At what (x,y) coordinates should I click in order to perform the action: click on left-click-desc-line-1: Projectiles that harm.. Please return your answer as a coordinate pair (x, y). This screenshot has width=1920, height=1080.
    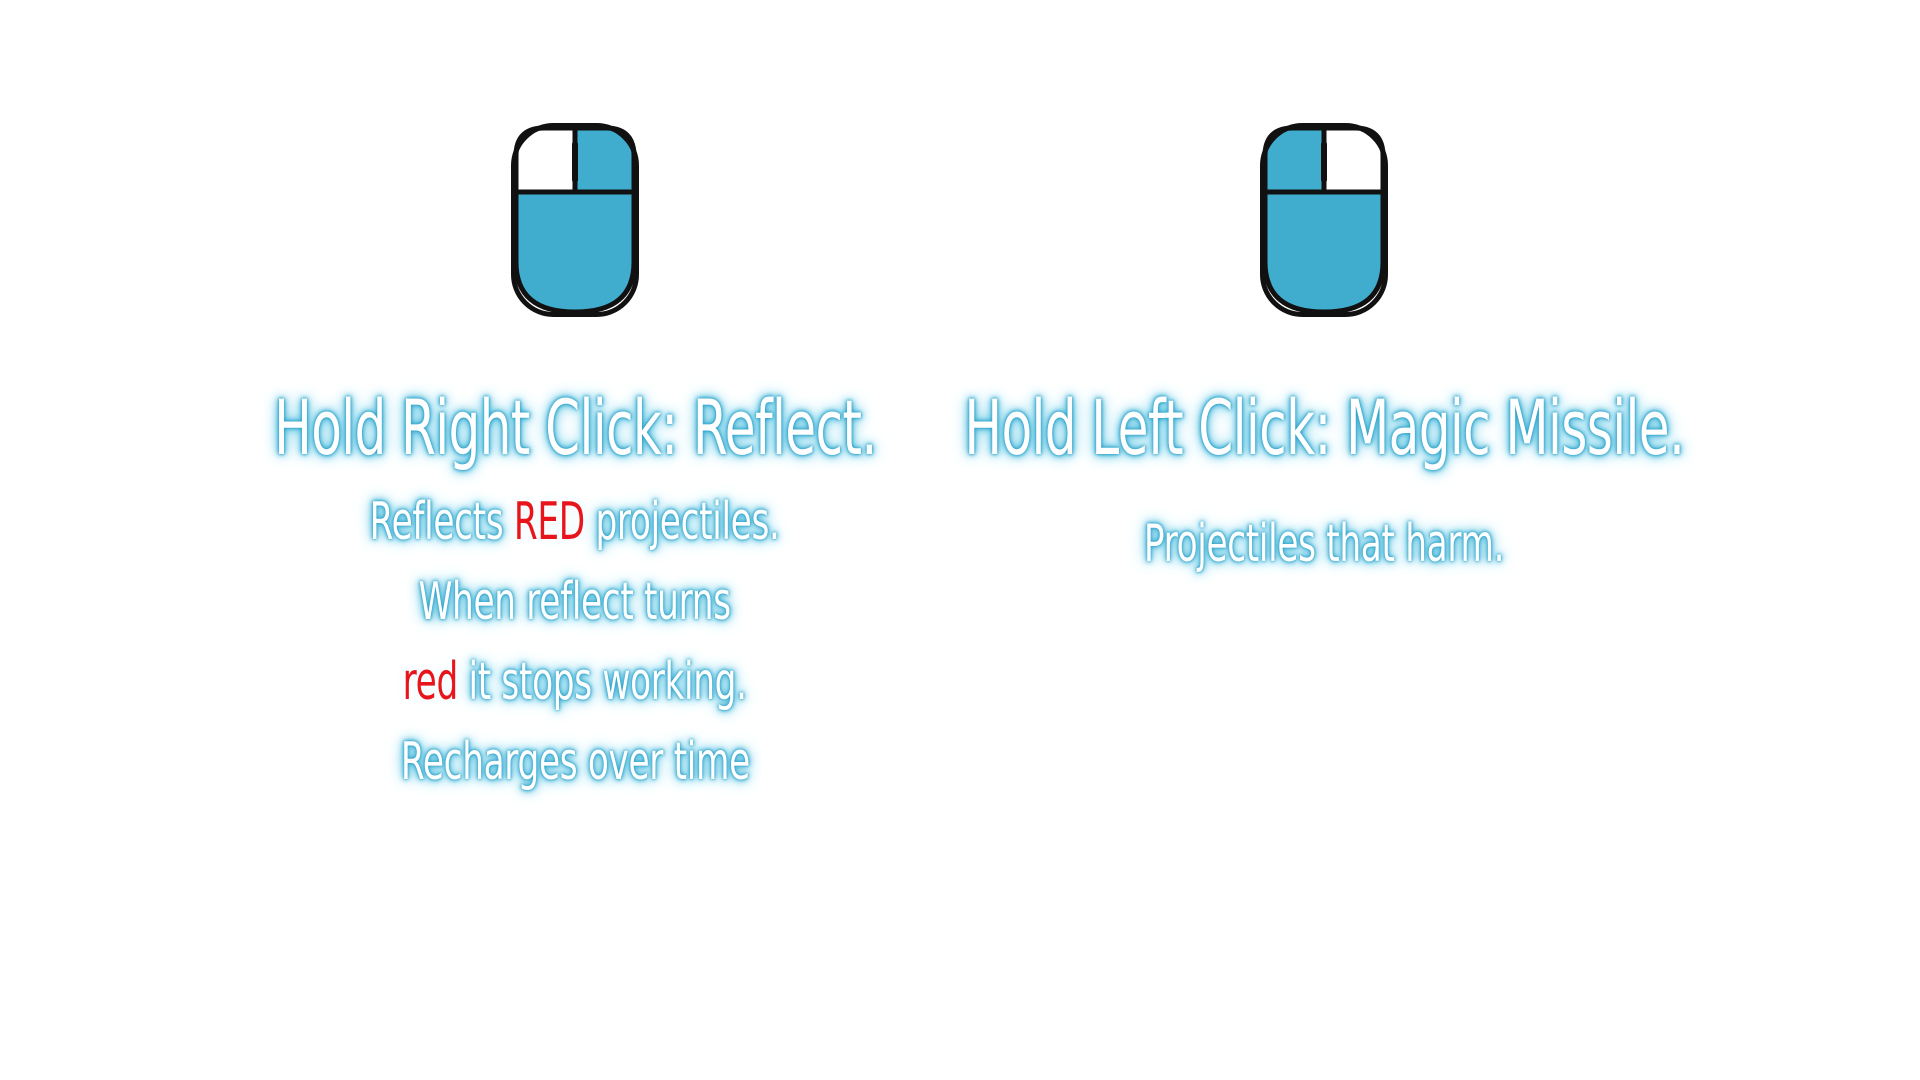
    Looking at the image, I should click on (1324, 544).